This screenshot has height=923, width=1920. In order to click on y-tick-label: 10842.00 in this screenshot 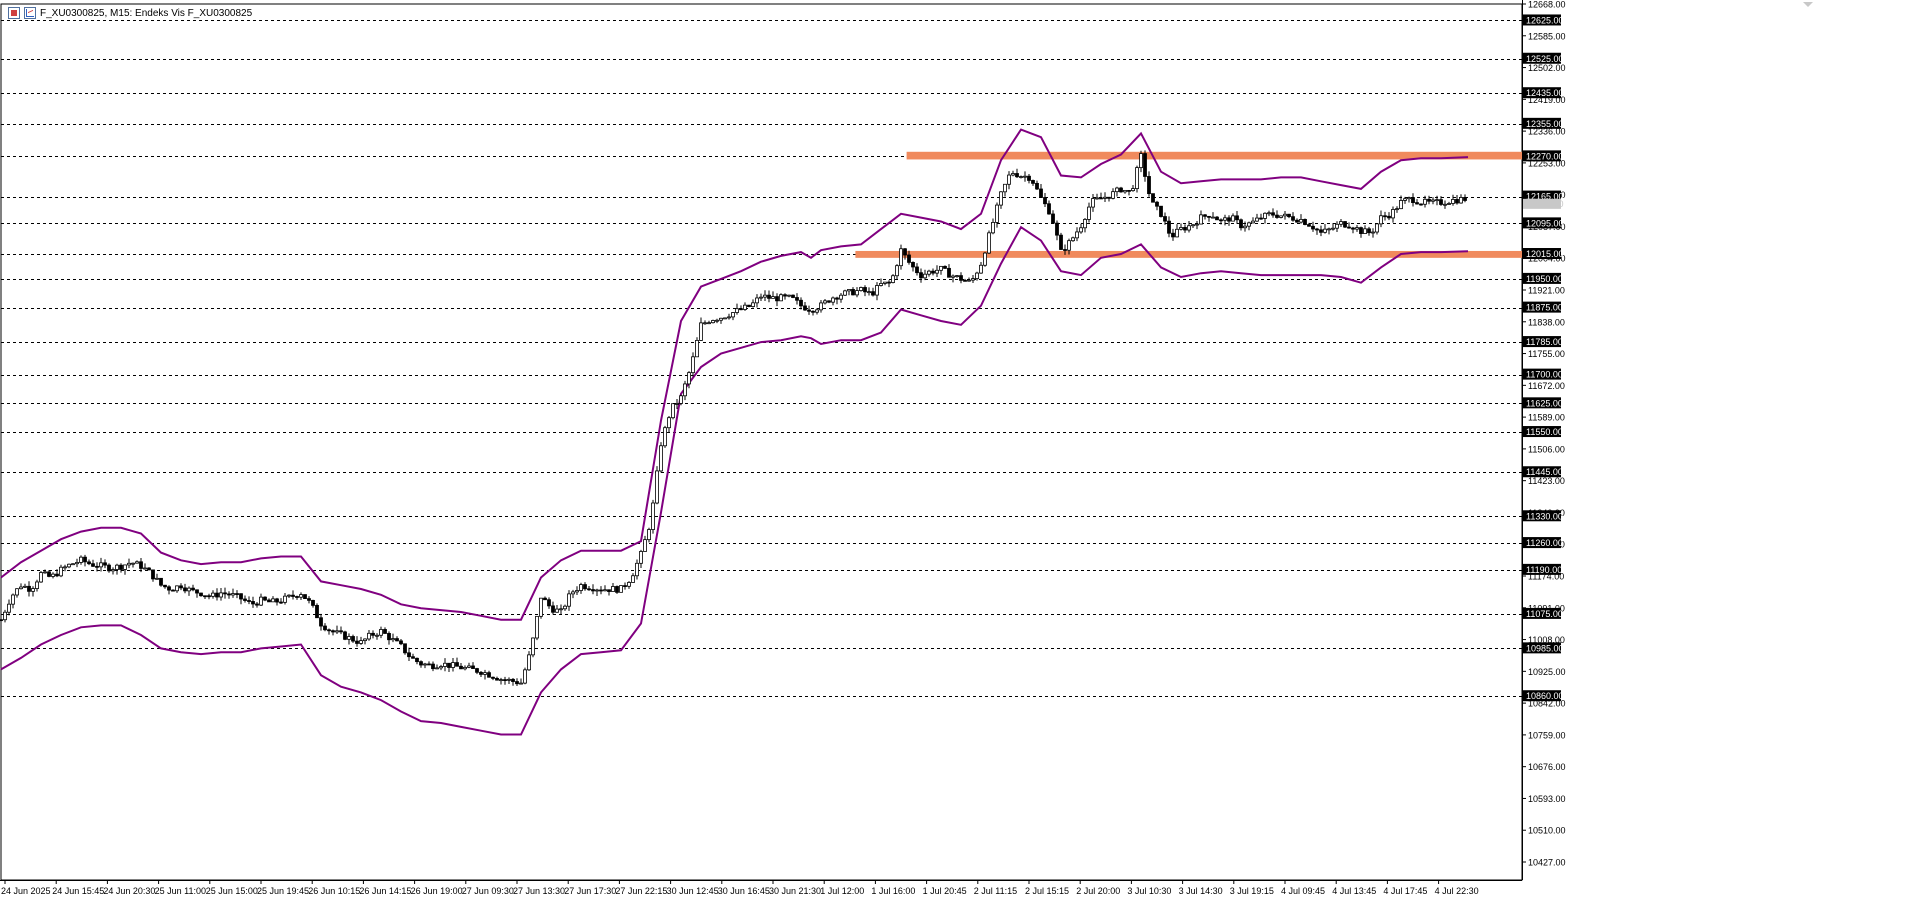, I will do `click(1547, 704)`.